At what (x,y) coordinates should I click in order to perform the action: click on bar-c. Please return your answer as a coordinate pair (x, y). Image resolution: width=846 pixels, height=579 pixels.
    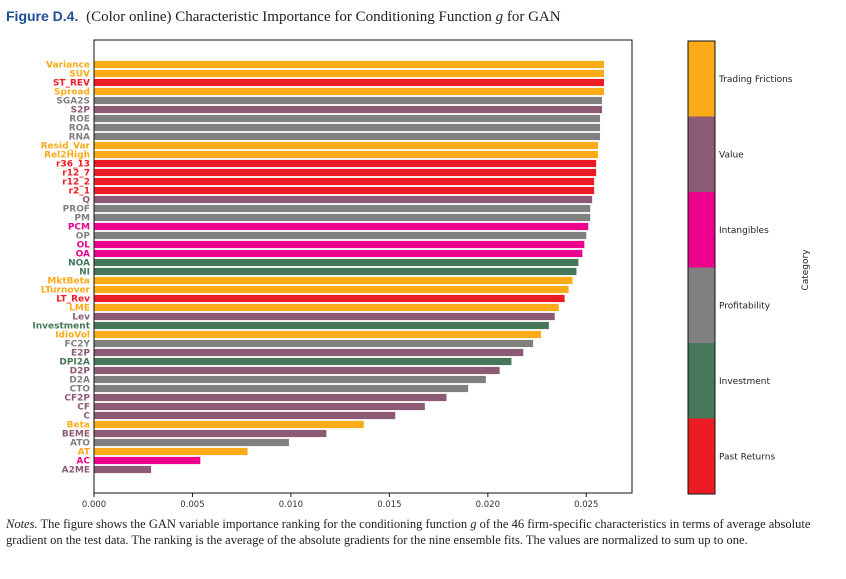
    Looking at the image, I should click on (245, 415).